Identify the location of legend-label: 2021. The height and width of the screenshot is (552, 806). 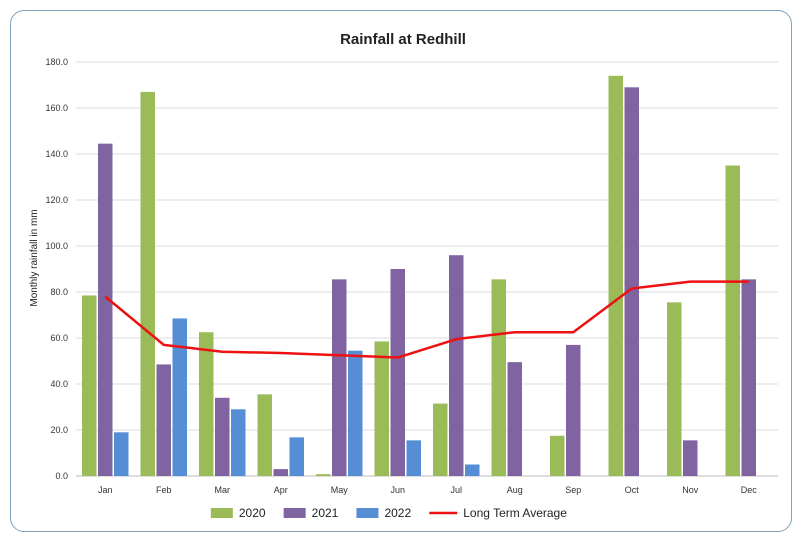
(325, 513).